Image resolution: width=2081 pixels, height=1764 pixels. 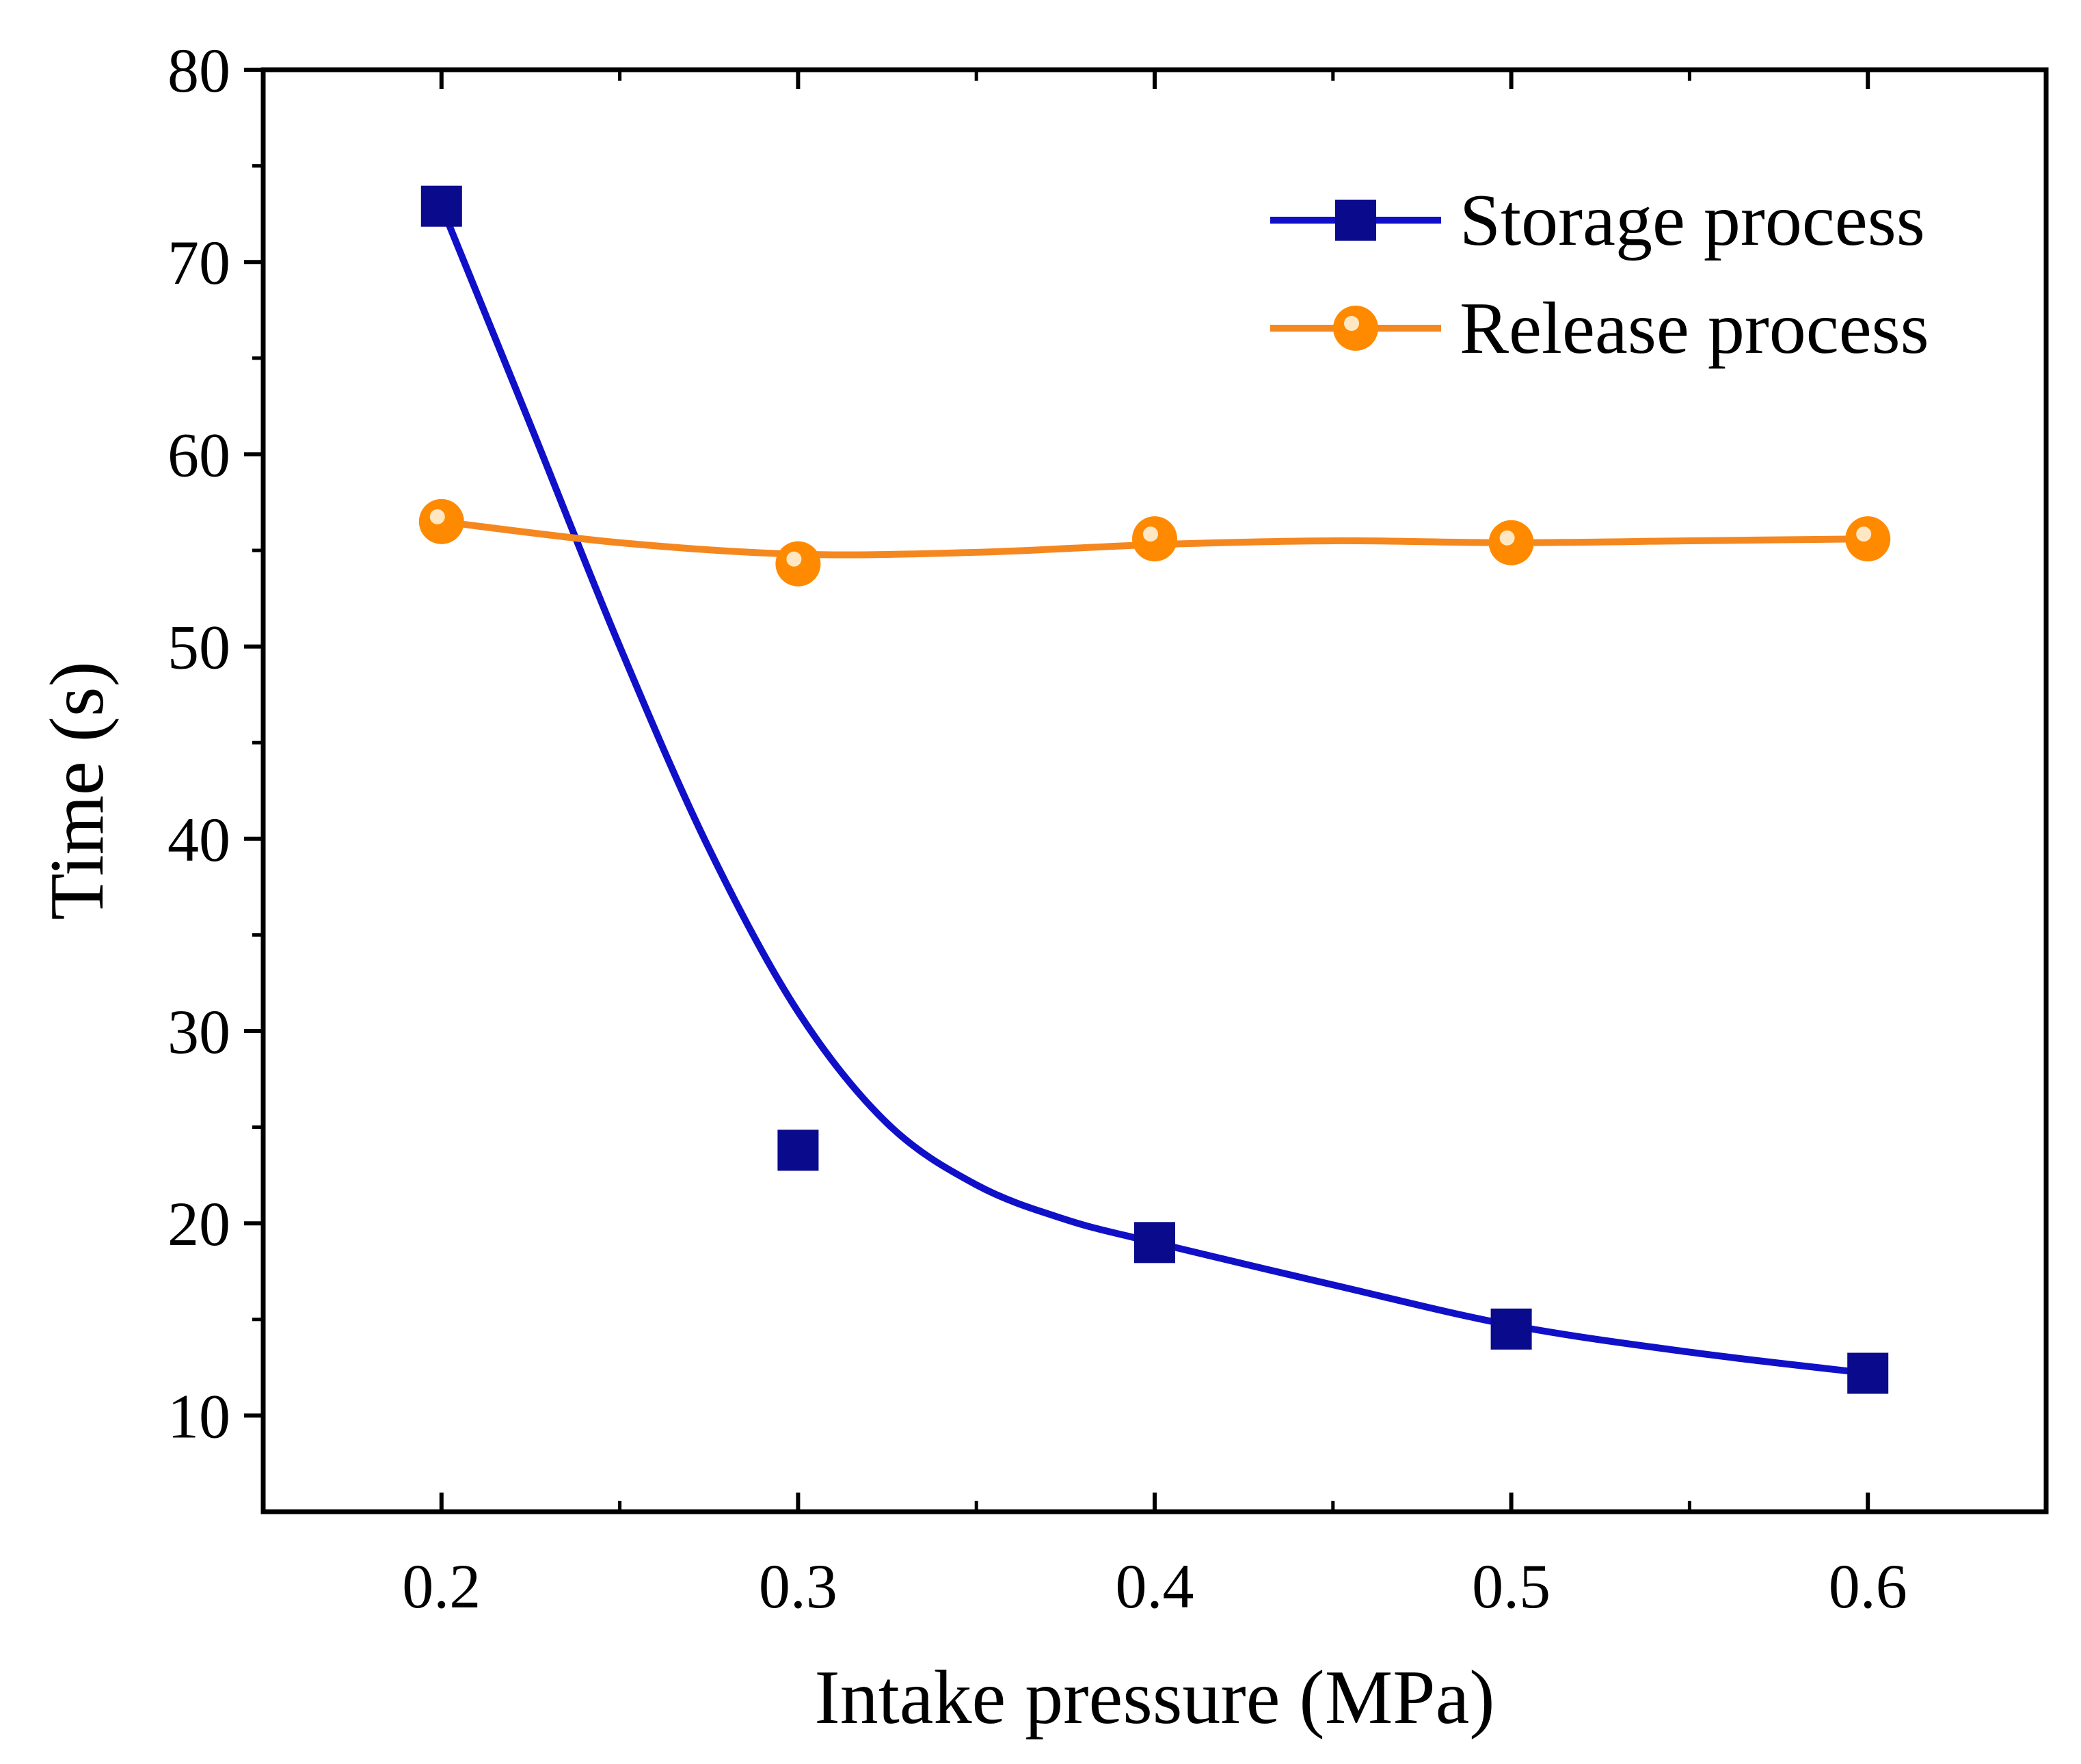 I want to click on legend-release-process-marker-highlight, so click(x=1351, y=323).